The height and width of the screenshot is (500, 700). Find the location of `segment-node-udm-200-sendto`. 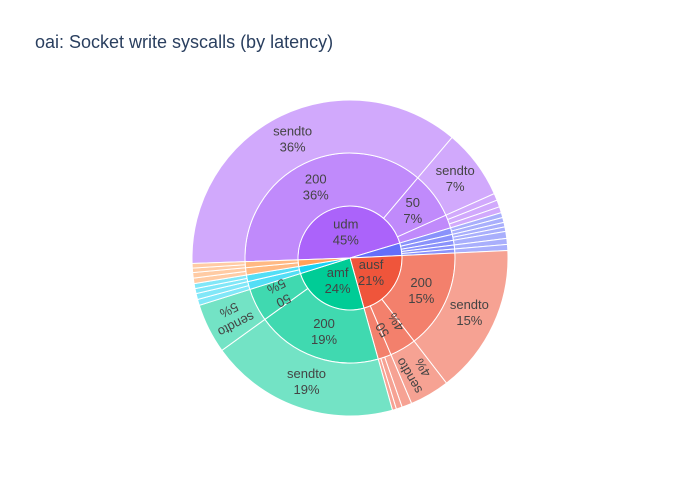

segment-node-udm-200-sendto is located at coordinates (322, 182).